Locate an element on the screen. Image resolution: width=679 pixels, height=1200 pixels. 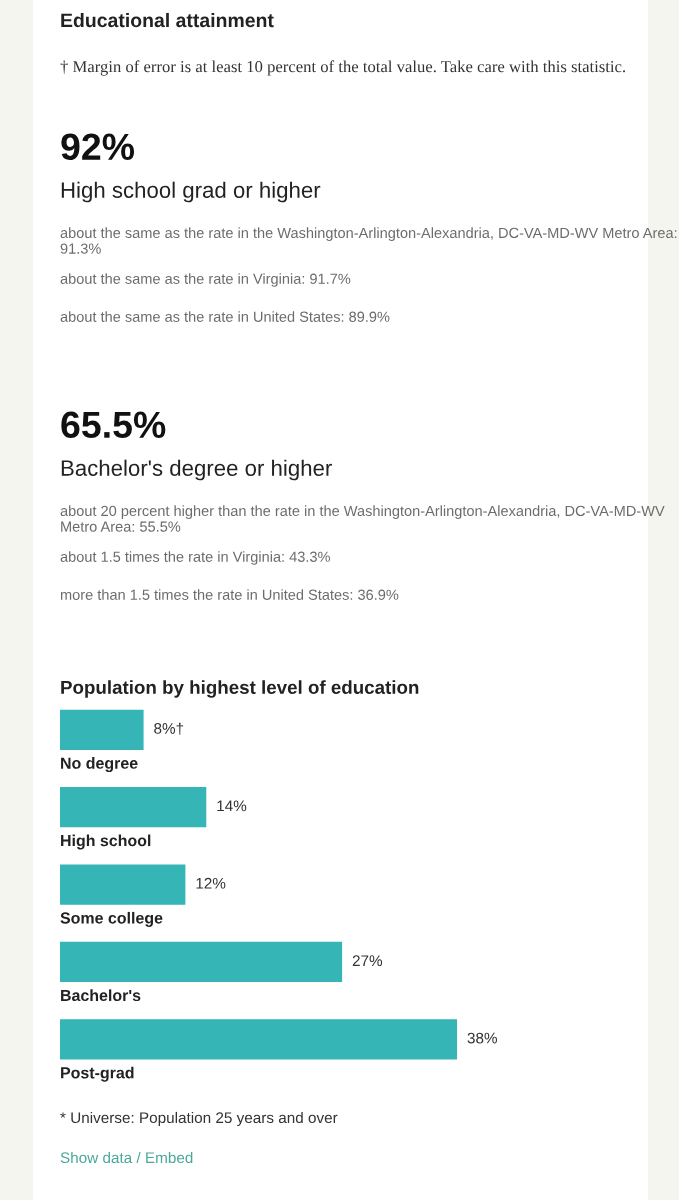
text: about 1.5 times the rate in Virginia: 43.3% is located at coordinates (195, 558).